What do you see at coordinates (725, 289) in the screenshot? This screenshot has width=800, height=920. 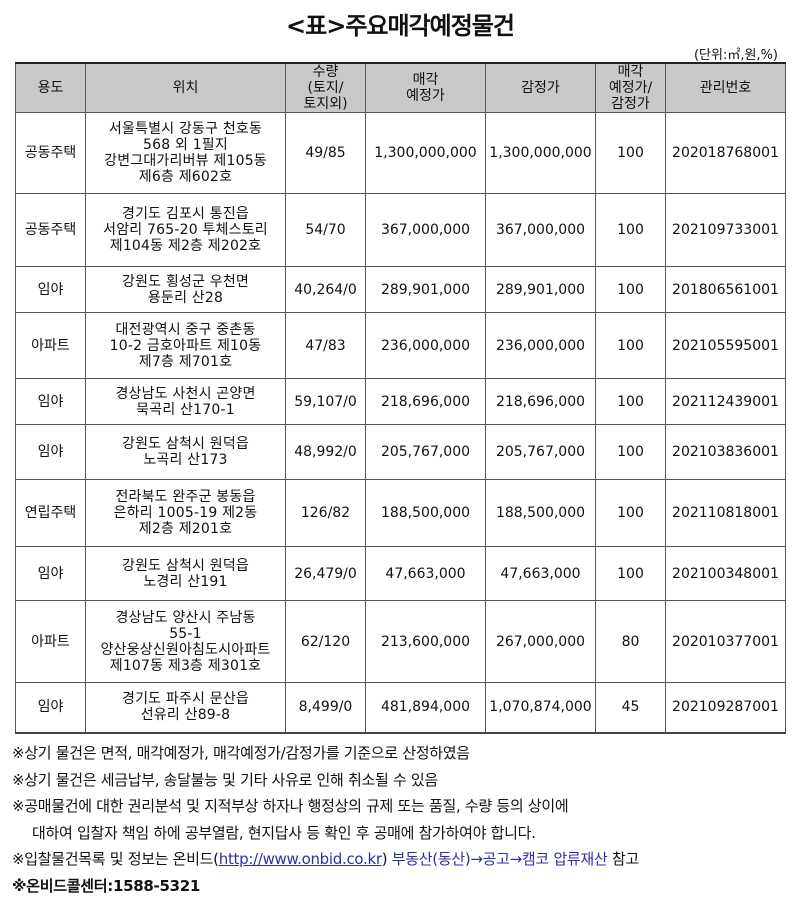 I see `cell-id: 201806561001` at bounding box center [725, 289].